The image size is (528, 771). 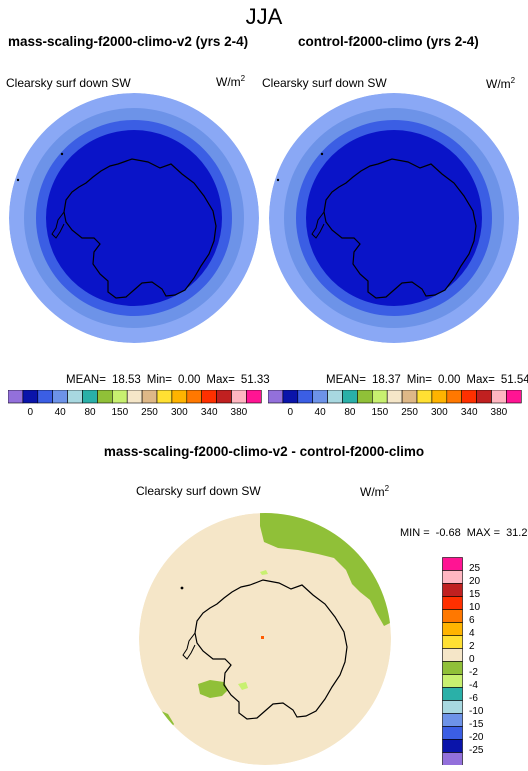 What do you see at coordinates (213, 689) in the screenshot?
I see `positive-anomaly-west` at bounding box center [213, 689].